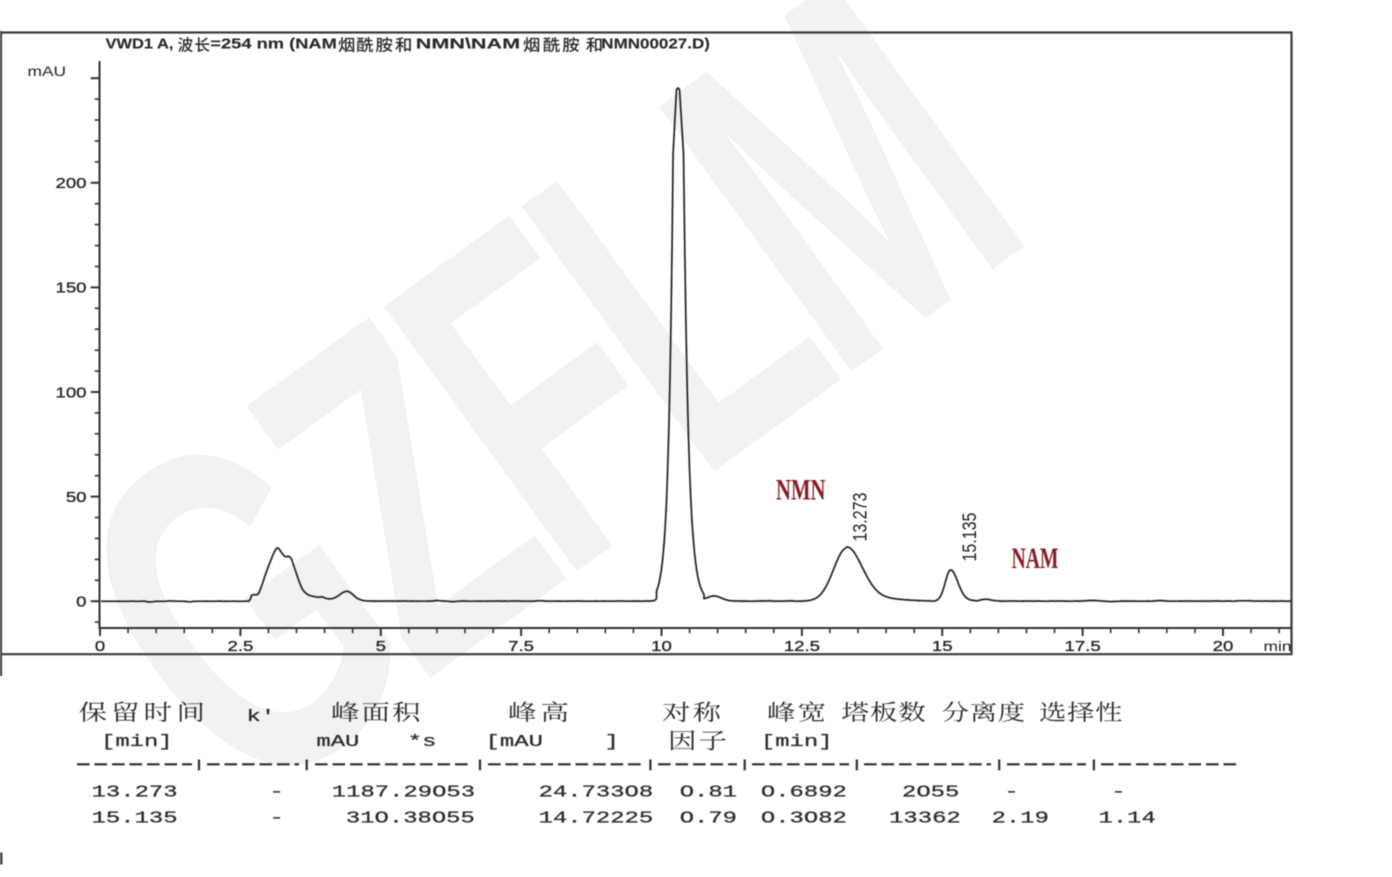  Describe the element at coordinates (1223, 645) in the screenshot. I see `svg-text: 20` at that location.